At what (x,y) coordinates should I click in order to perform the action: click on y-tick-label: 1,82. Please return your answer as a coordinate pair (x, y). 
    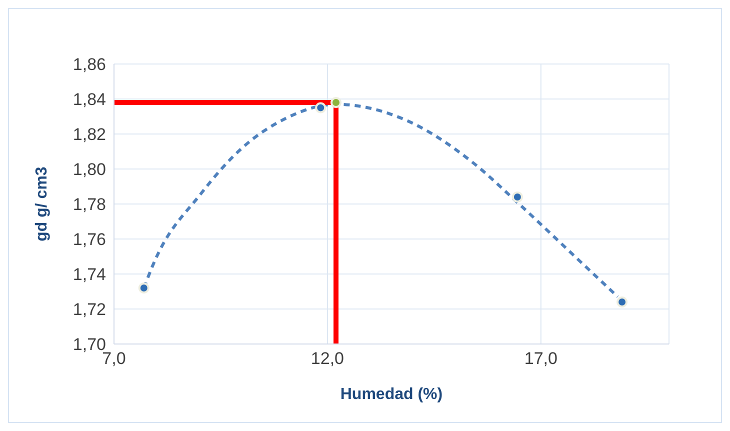
    Looking at the image, I should click on (89, 134).